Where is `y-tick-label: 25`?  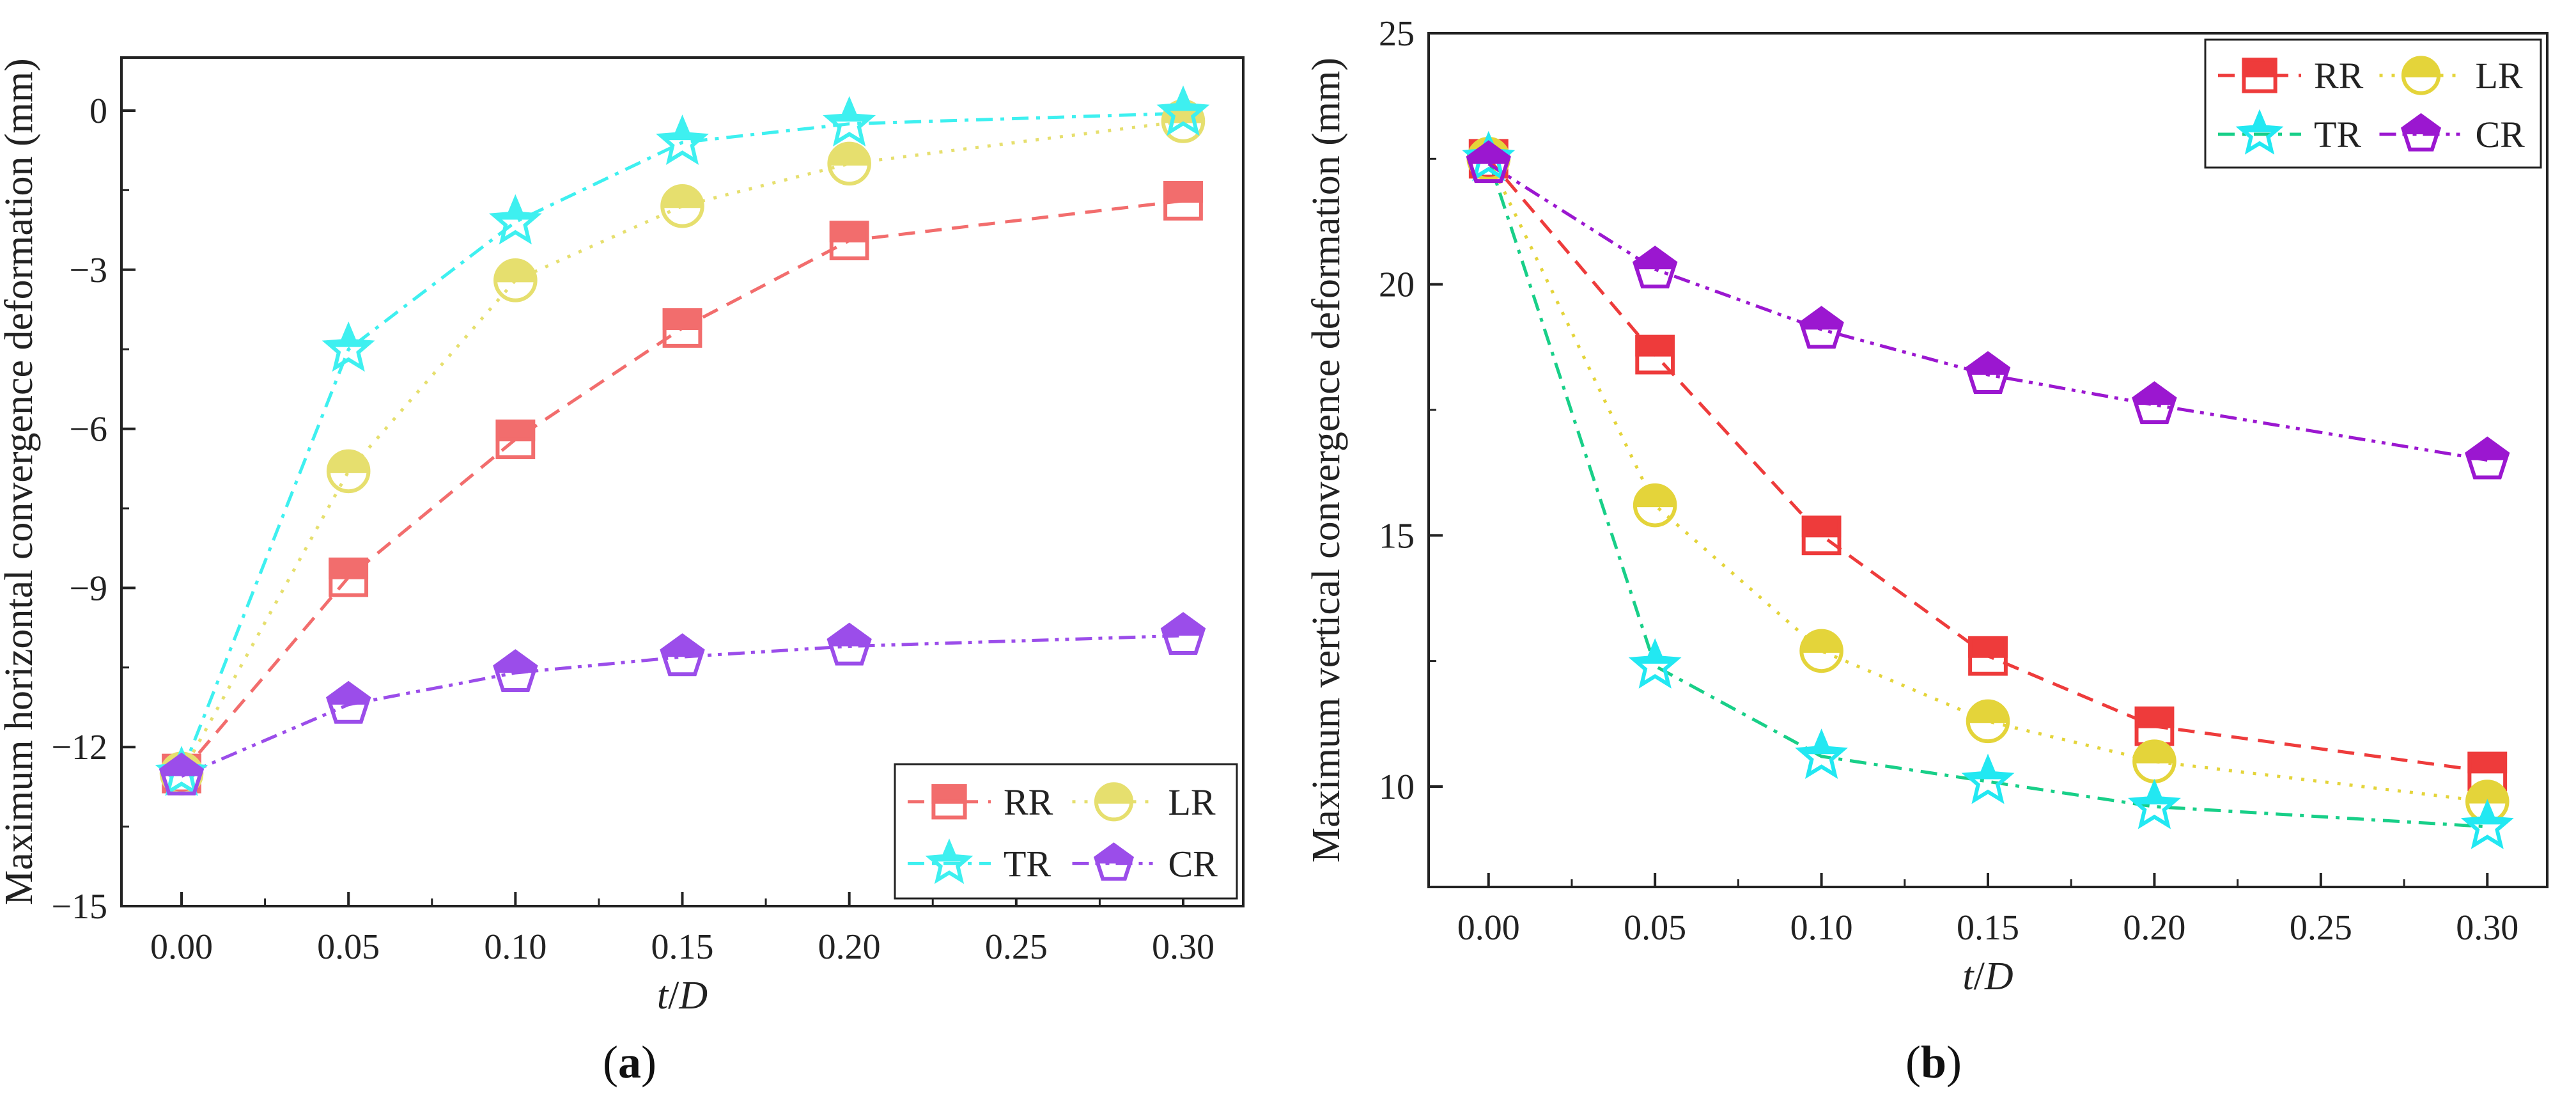 y-tick-label: 25 is located at coordinates (1397, 34).